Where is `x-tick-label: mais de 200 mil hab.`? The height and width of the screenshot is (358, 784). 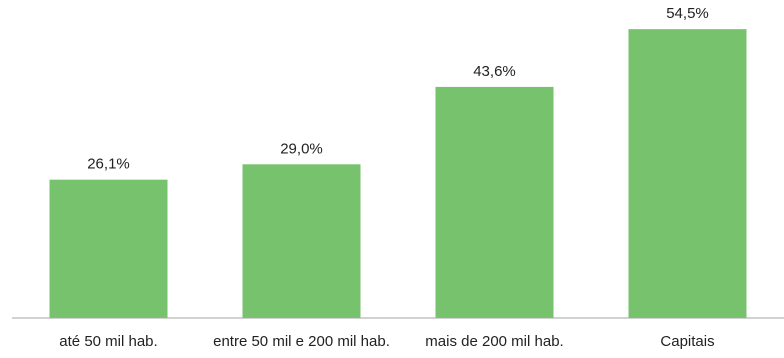 x-tick-label: mais de 200 mil hab. is located at coordinates (494, 341).